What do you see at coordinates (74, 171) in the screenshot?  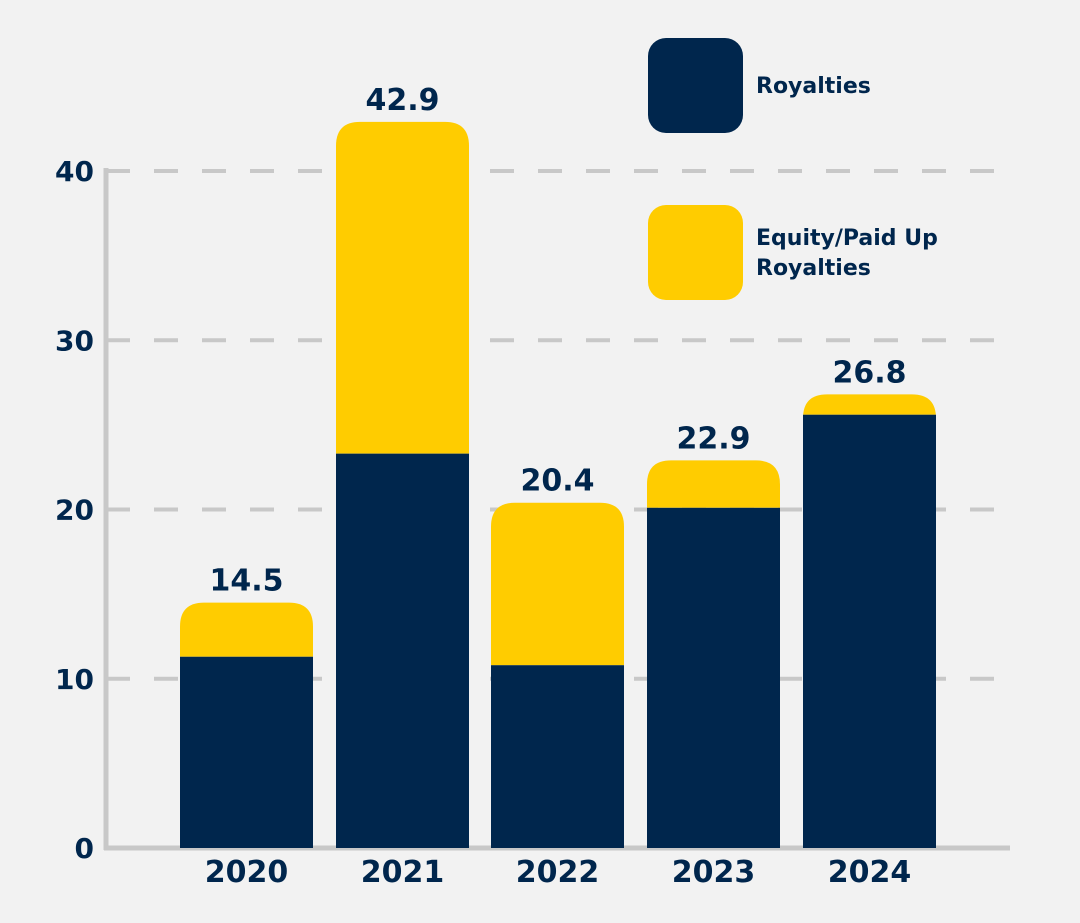 I see `y-tick-label-40: 40` at bounding box center [74, 171].